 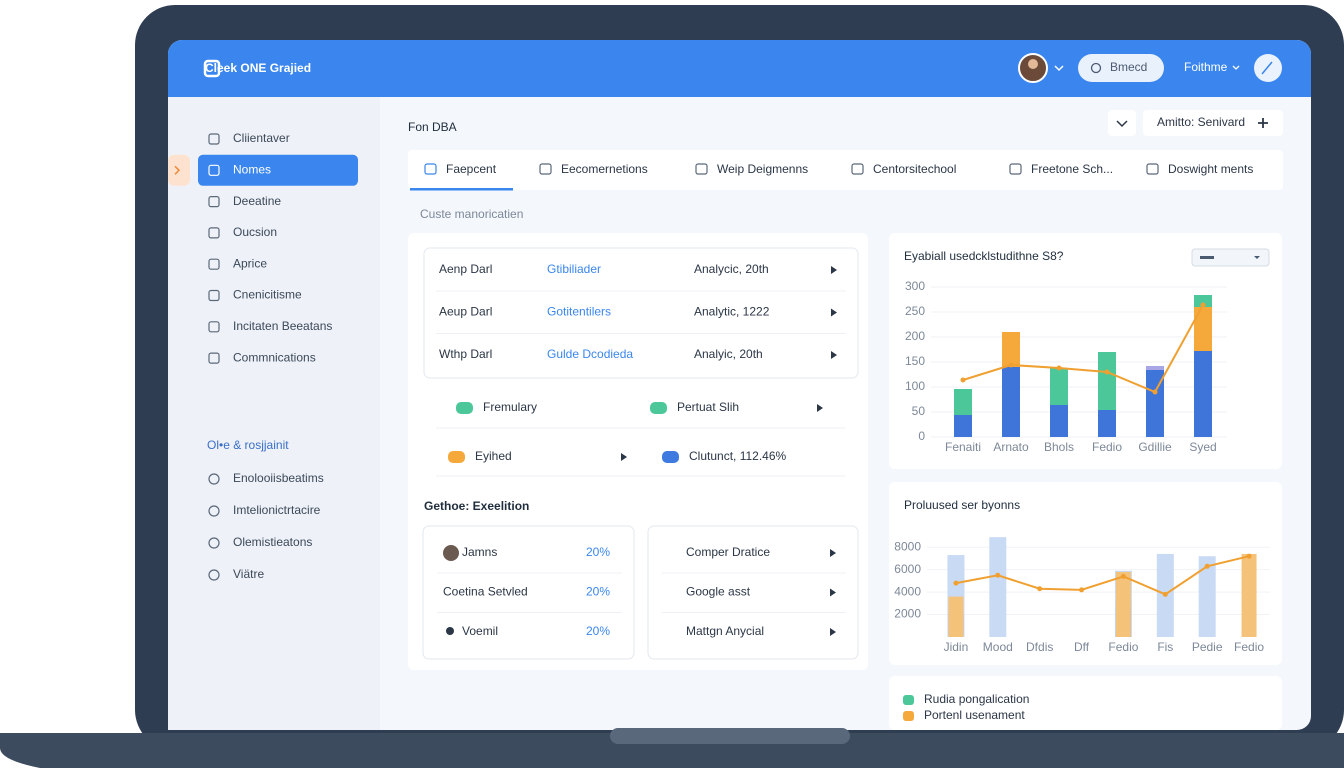 I want to click on row-name: Jamns, so click(x=479, y=552).